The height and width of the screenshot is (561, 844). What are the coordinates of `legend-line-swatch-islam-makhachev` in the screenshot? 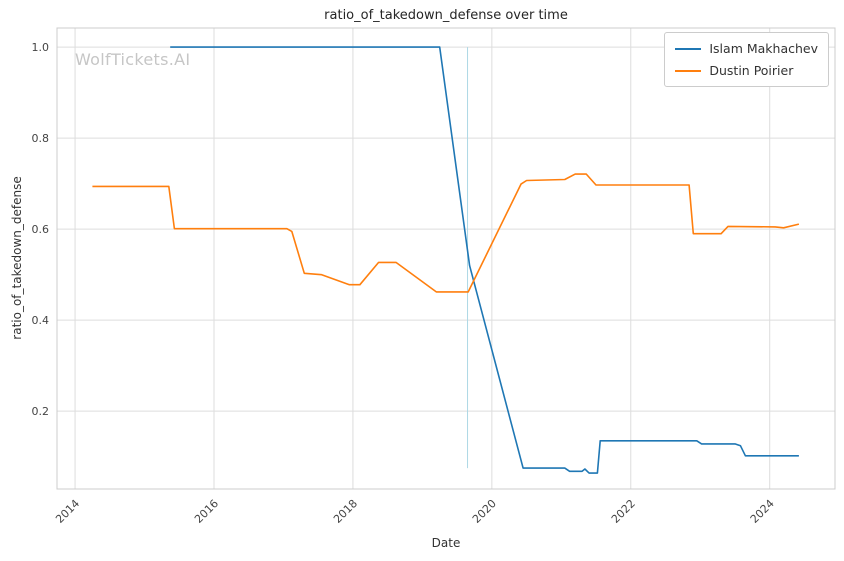 It's located at (688, 48).